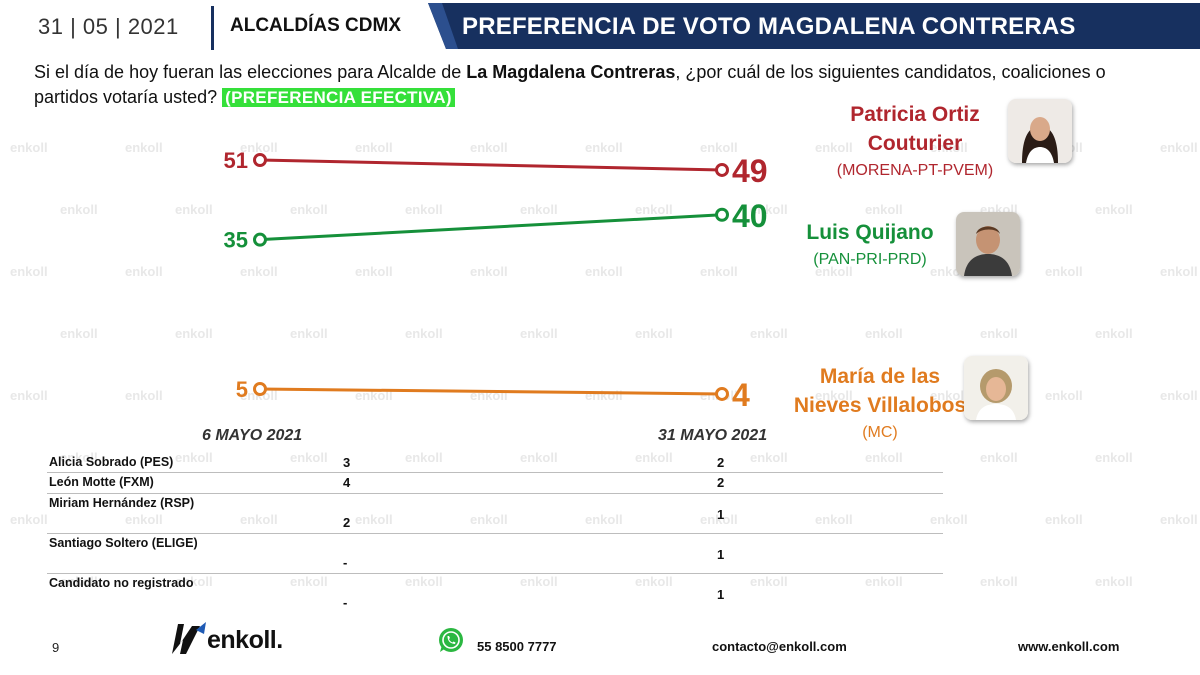  I want to click on row-name: Miriam Hernández (RSP), so click(122, 503).